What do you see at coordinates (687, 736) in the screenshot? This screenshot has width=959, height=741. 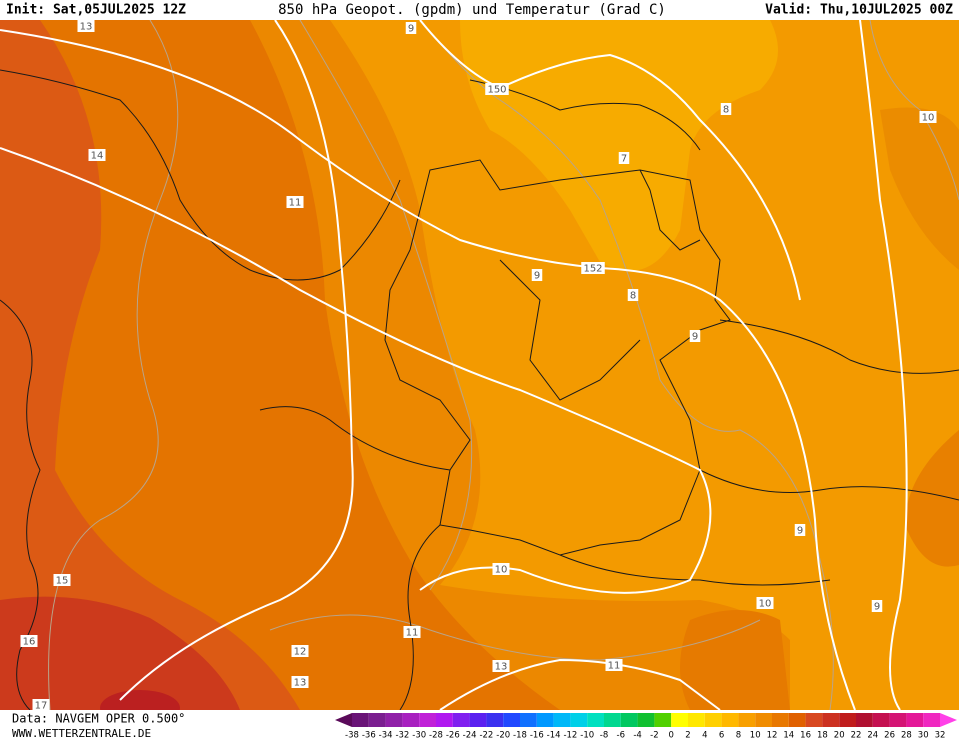 I see `legend-label: 2` at bounding box center [687, 736].